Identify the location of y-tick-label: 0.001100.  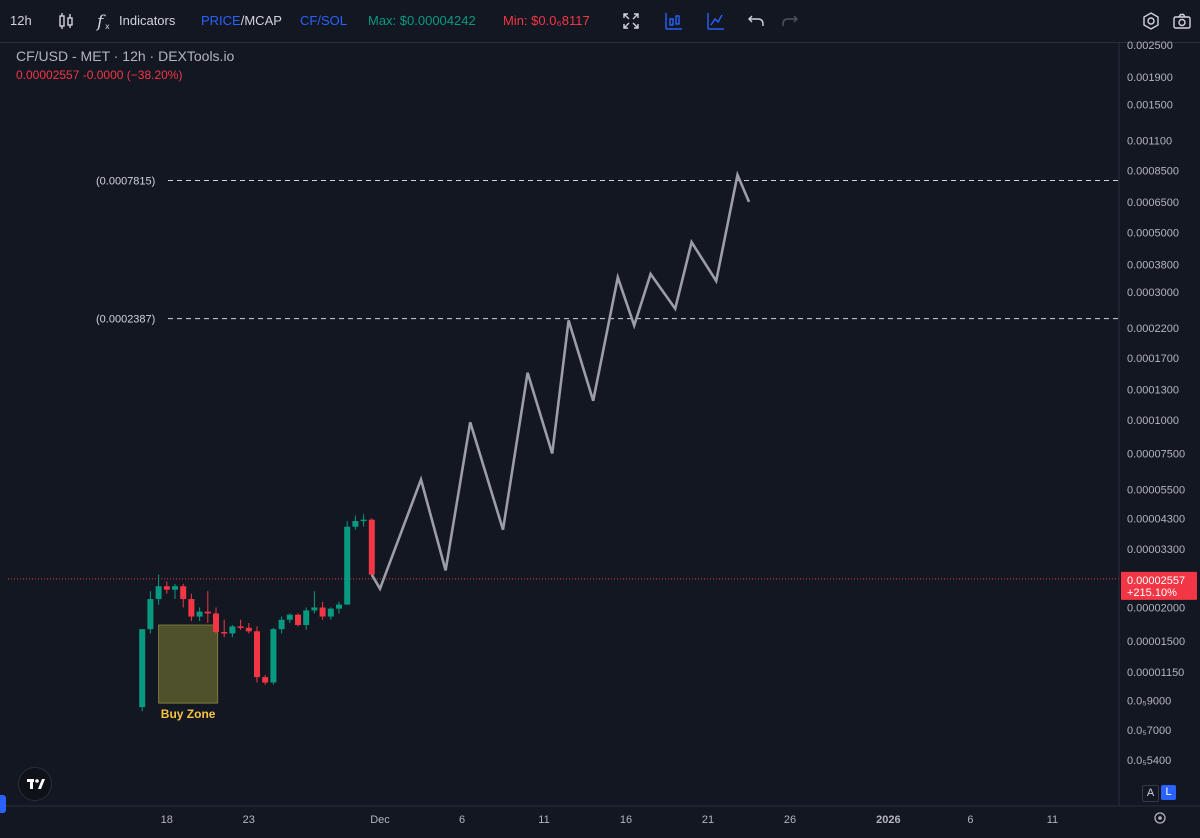
(1149, 142).